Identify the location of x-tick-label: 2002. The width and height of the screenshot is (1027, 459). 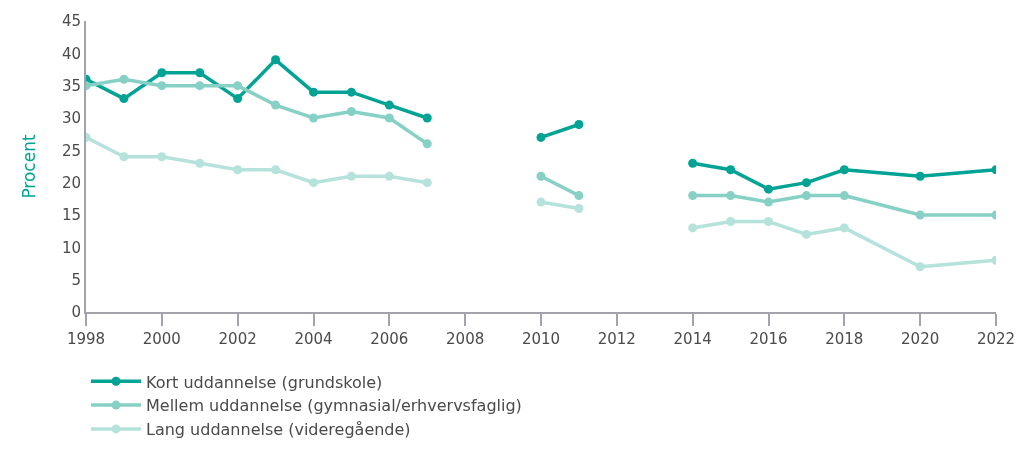
(237, 339).